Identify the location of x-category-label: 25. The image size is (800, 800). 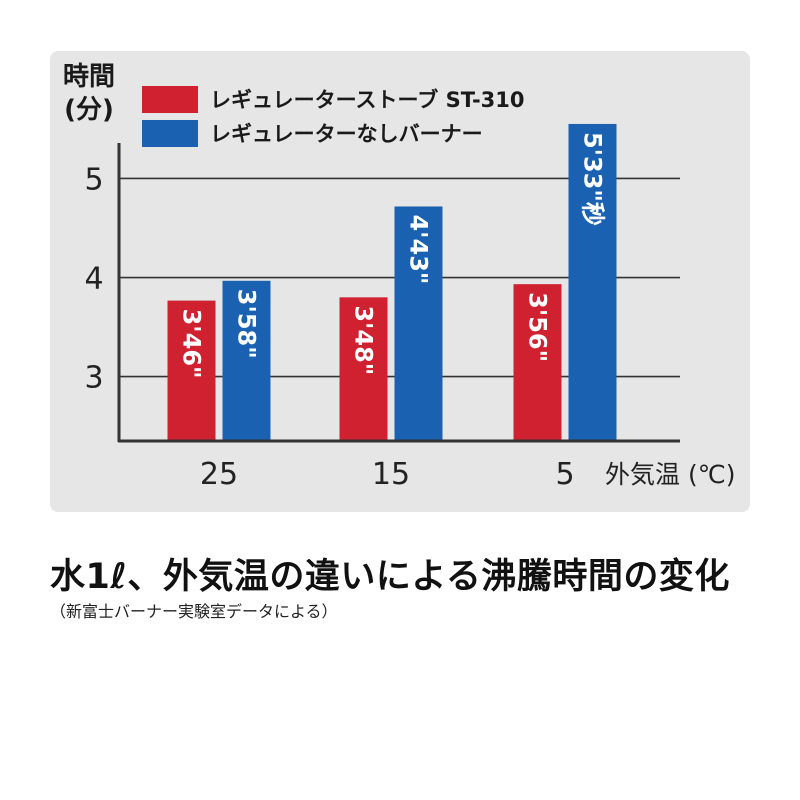
(219, 474).